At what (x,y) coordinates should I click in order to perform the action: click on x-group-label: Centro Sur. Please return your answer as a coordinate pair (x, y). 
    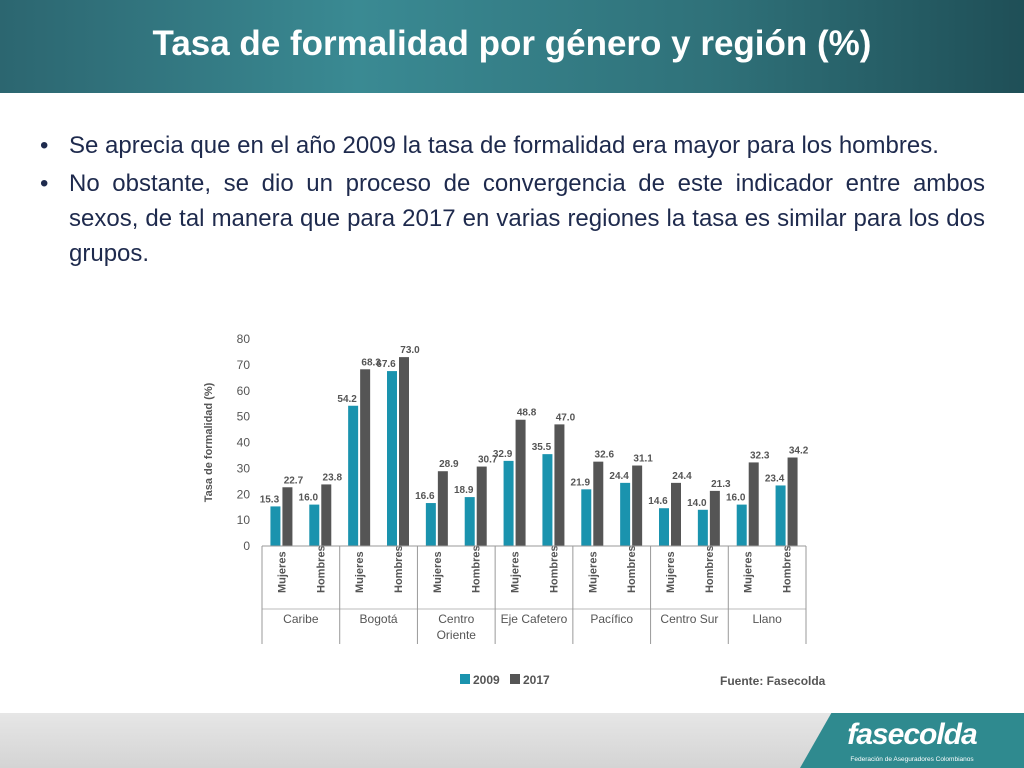
    Looking at the image, I should click on (689, 619).